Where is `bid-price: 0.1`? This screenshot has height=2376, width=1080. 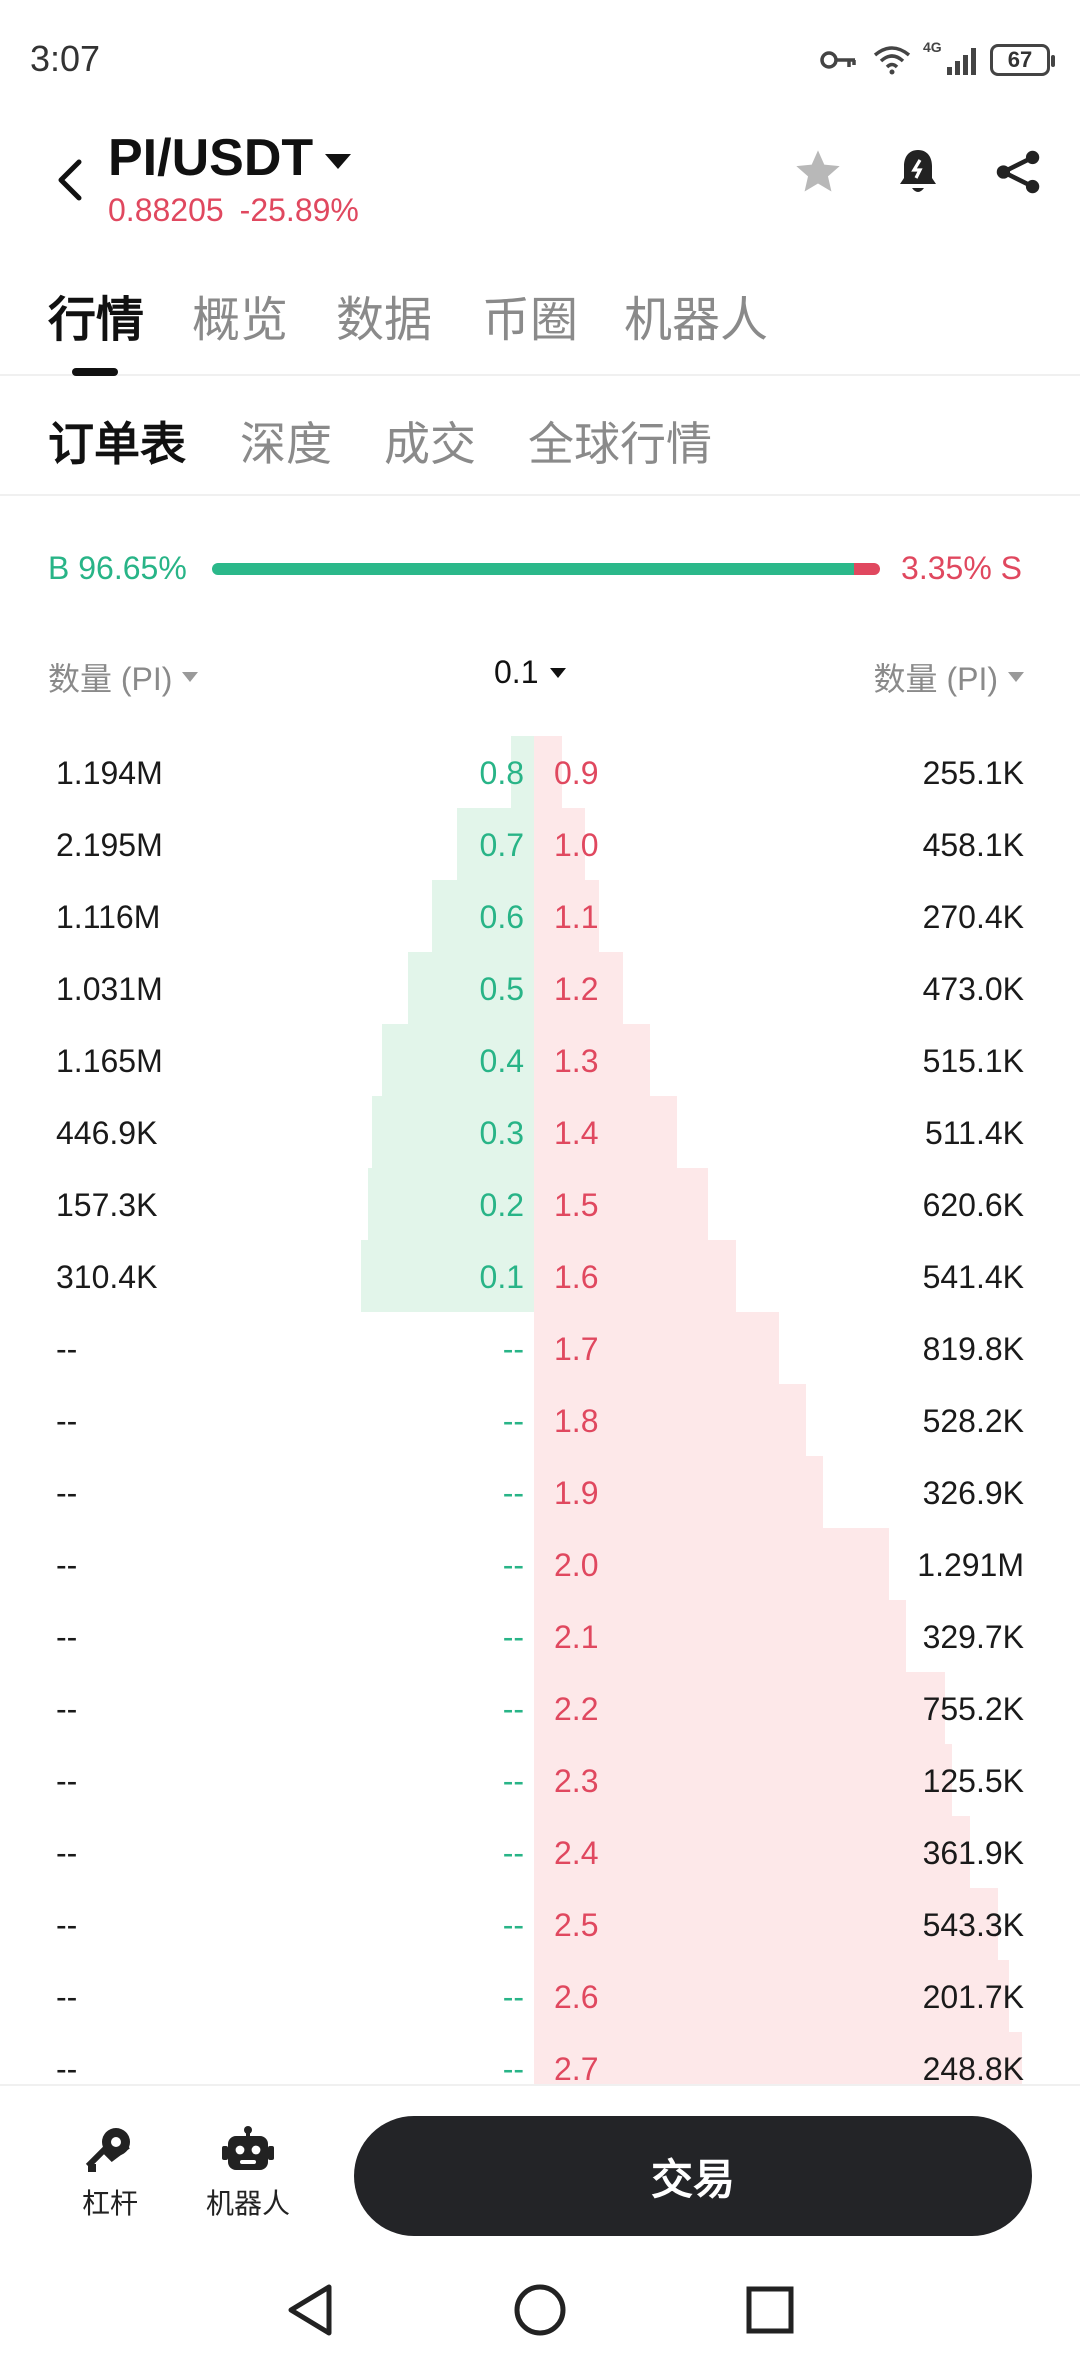 bid-price: 0.1 is located at coordinates (501, 1277).